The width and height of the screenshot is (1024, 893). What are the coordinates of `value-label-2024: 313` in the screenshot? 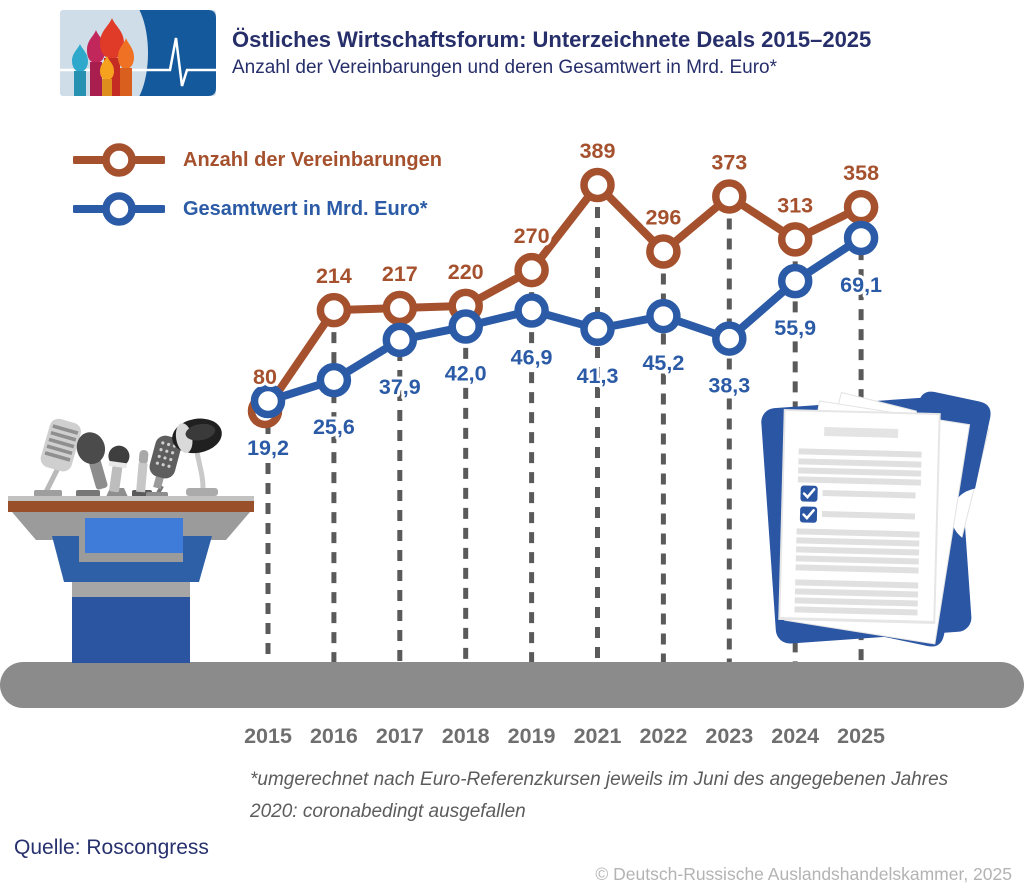 It's located at (795, 205).